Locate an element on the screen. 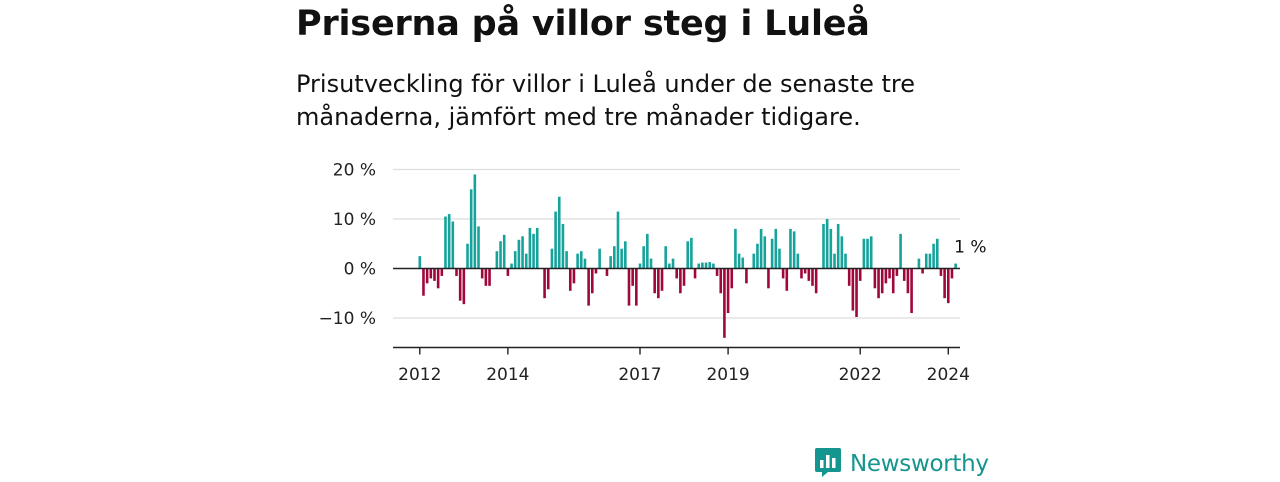 Image resolution: width=1280 pixels, height=482 pixels. logo-text: Newsworthy is located at coordinates (919, 464).